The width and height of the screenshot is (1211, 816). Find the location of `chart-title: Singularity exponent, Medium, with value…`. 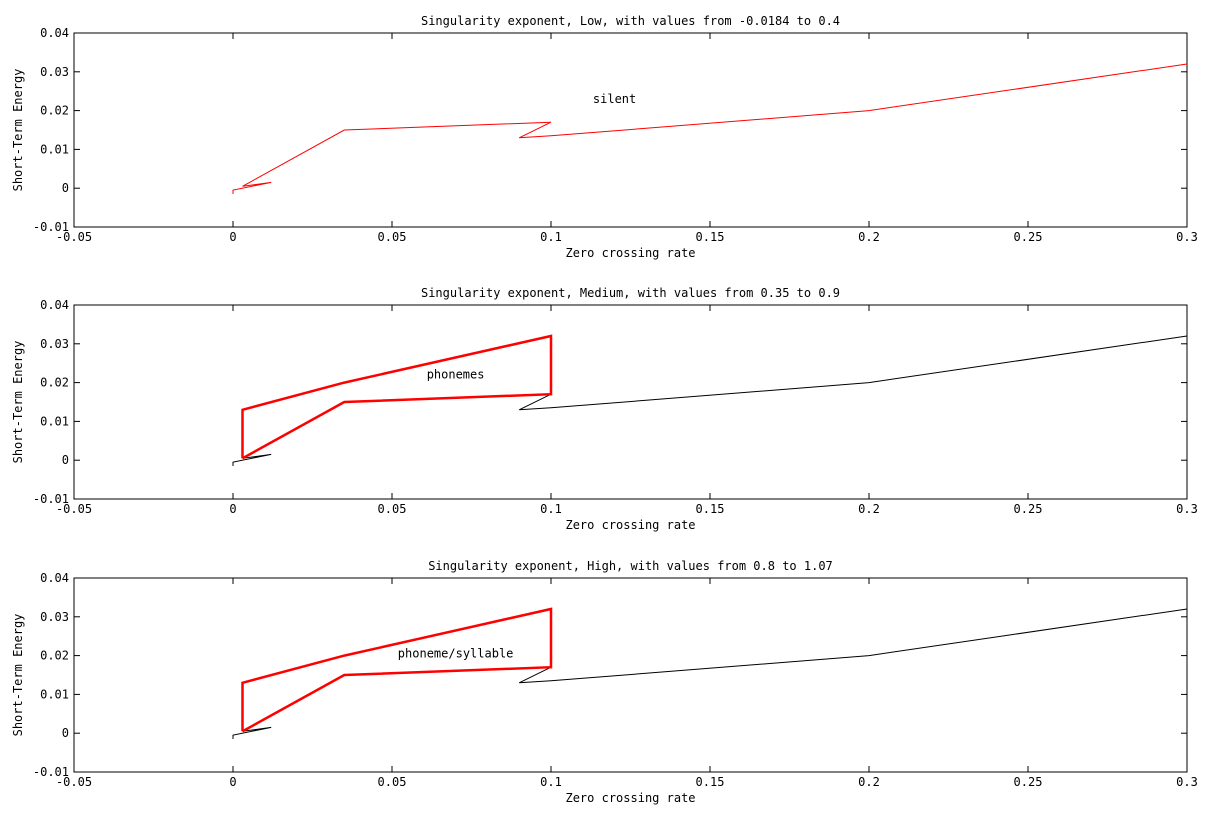

chart-title: Singularity exponent, Medium, with value… is located at coordinates (630, 293).